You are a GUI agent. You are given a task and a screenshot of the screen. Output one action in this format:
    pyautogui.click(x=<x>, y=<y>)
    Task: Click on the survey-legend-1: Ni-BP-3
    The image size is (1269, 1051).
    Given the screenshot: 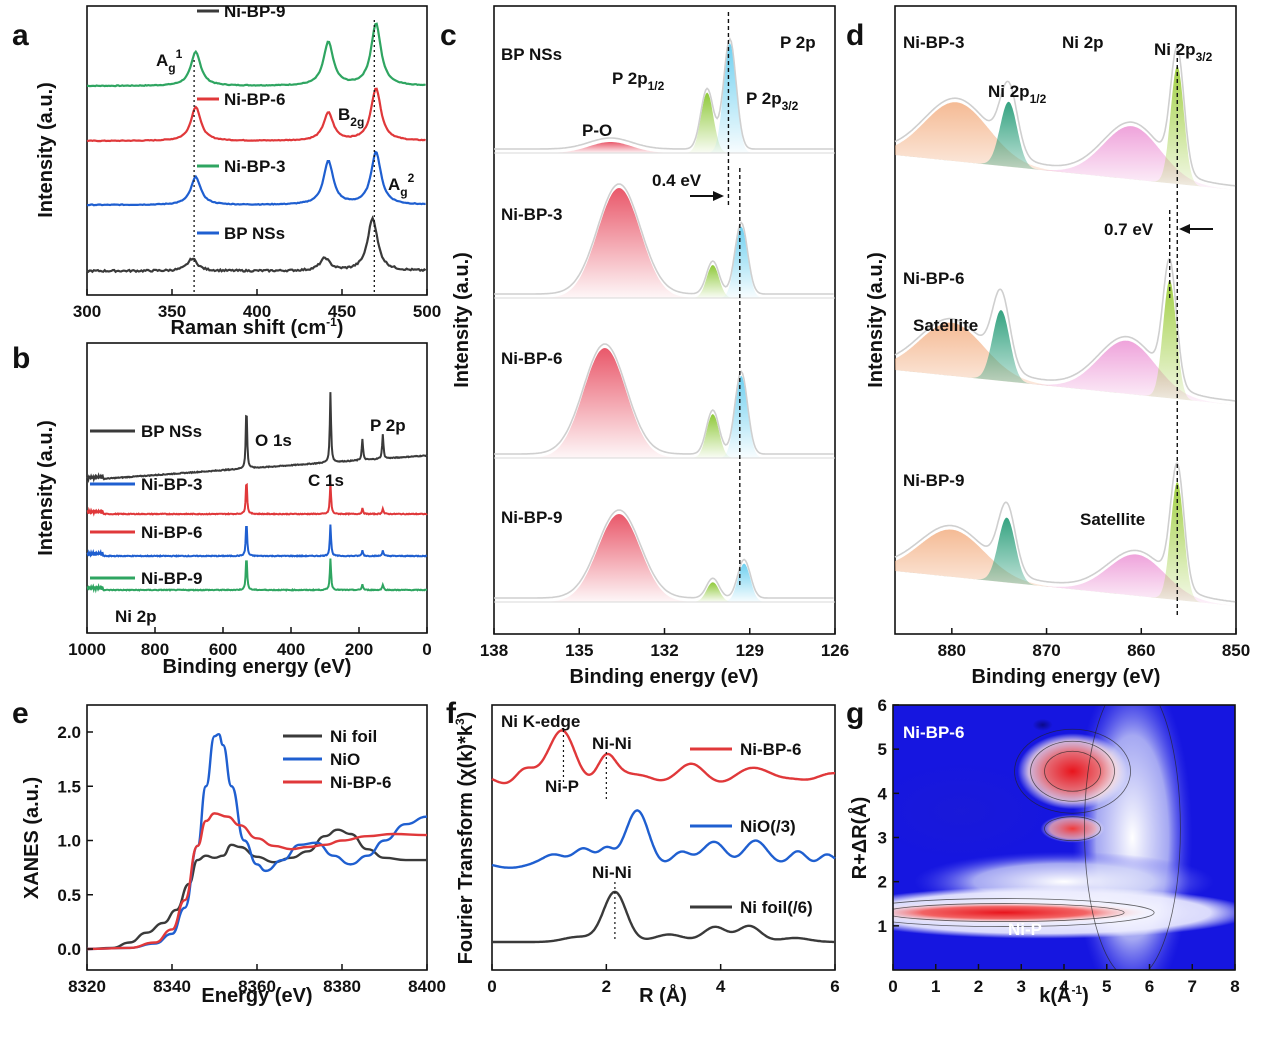 What is the action you would take?
    pyautogui.click(x=171, y=484)
    